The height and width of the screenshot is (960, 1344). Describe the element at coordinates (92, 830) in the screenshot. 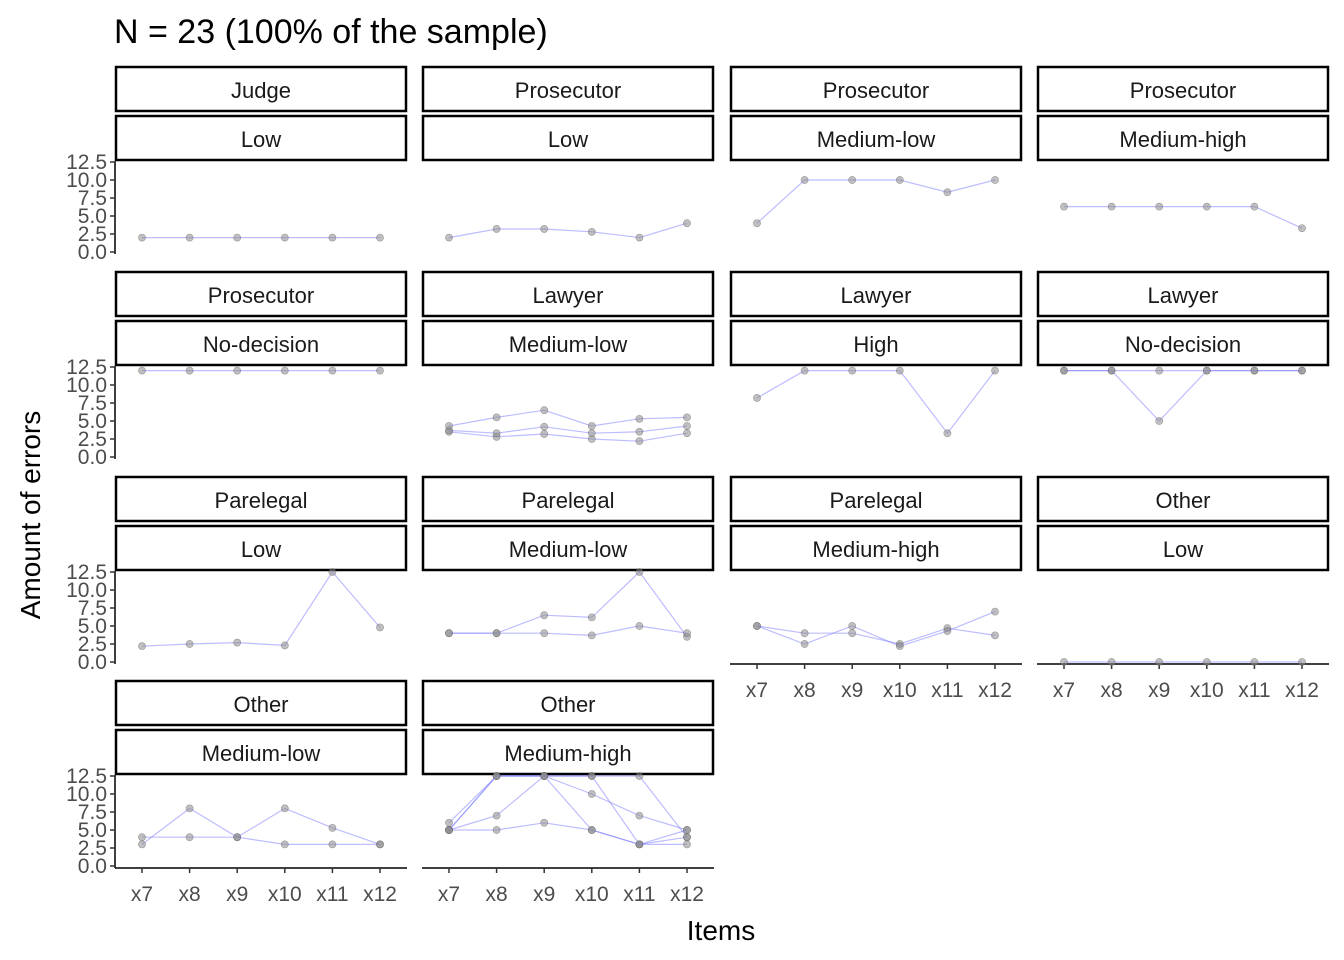

I see `y-tick-label: 5.0` at that location.